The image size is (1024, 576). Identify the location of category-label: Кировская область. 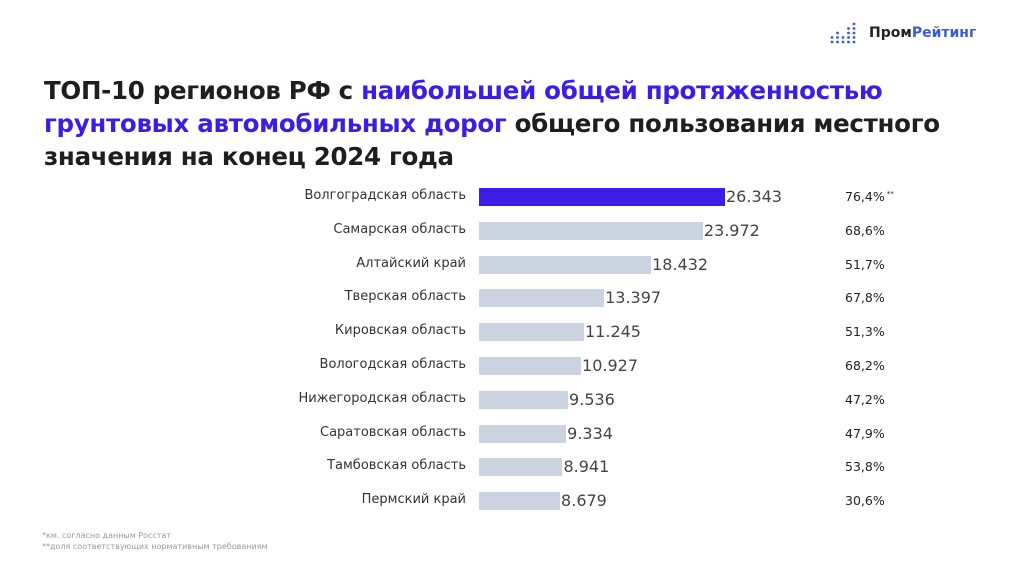
(400, 331).